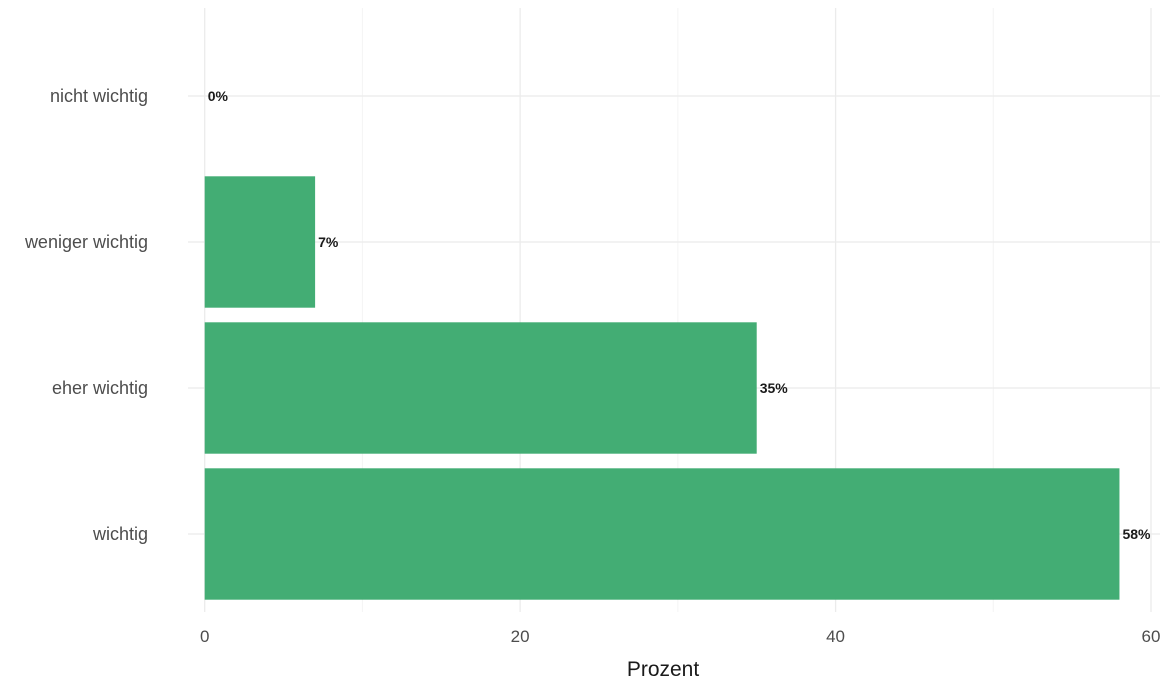 The height and width of the screenshot is (682, 1164). I want to click on x-tick-label: 60, so click(1151, 636).